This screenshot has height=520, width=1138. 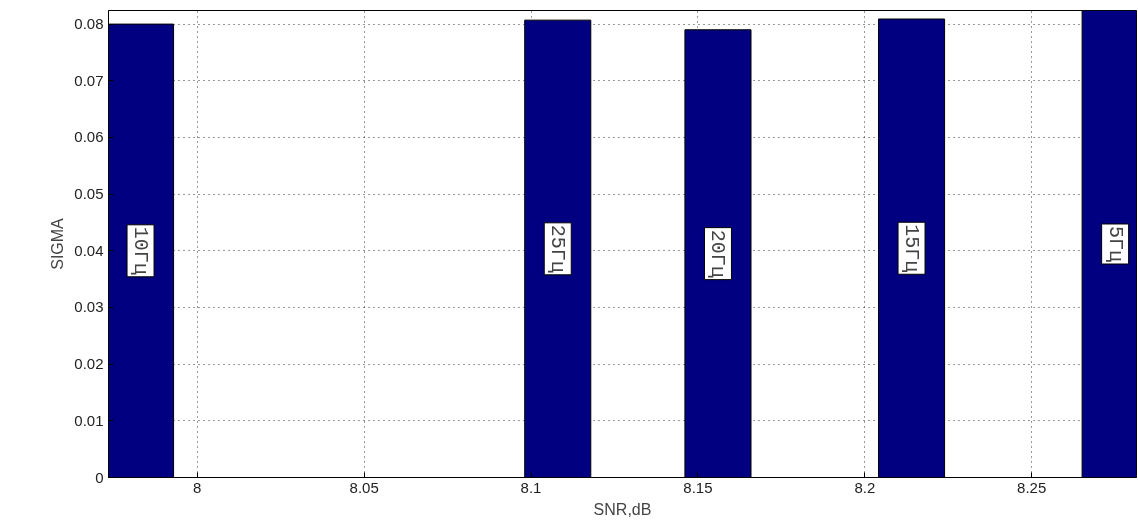 I want to click on annotation: 15Гц, so click(x=912, y=248).